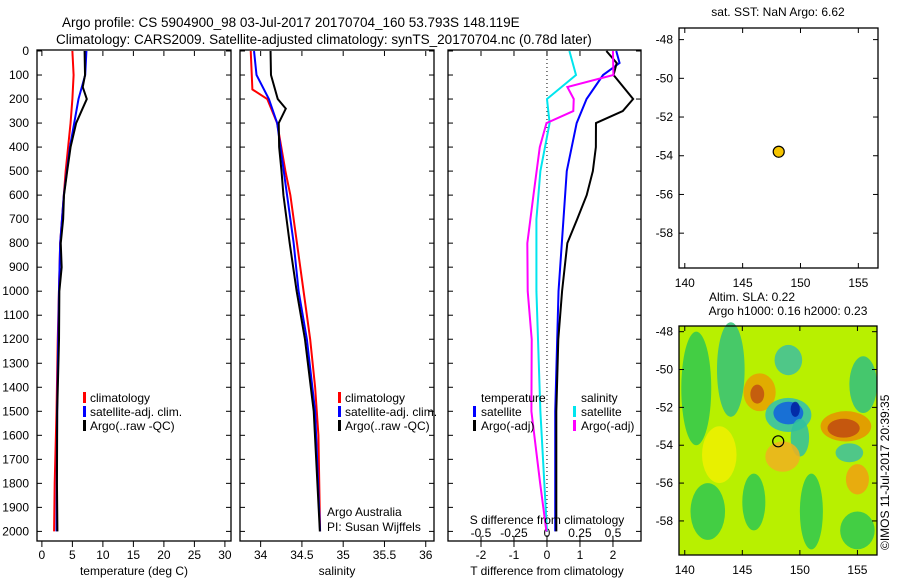 This screenshot has width=900, height=580. I want to click on x-tick-label: 2, so click(613, 555).